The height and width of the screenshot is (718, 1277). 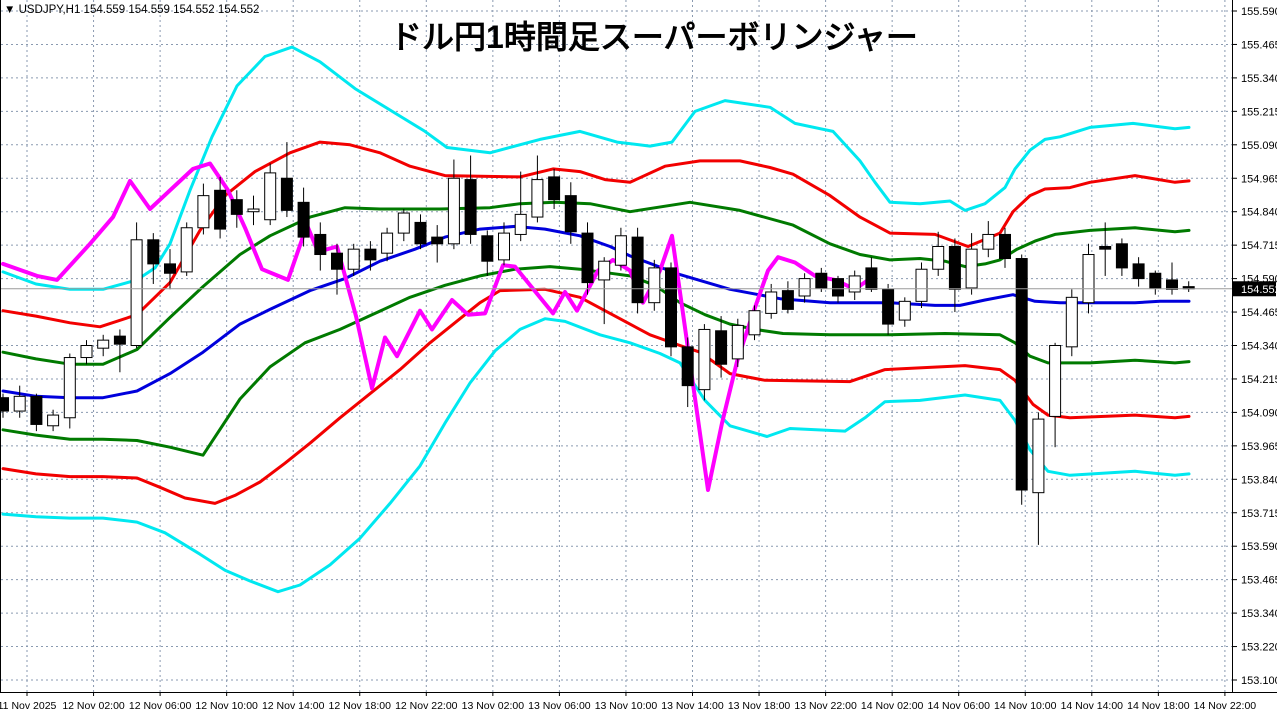 What do you see at coordinates (1025, 706) in the screenshot?
I see `time-axis-label: 14 Nov 10:00` at bounding box center [1025, 706].